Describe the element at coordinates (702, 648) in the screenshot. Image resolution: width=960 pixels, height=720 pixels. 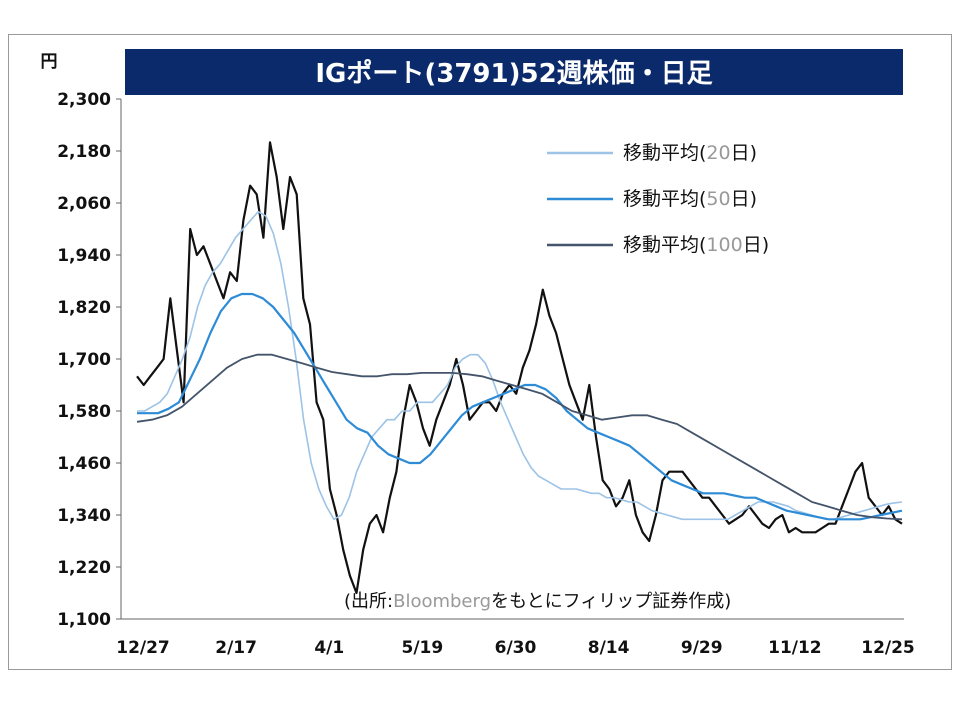
I see `x-tick-label: 9/29` at that location.